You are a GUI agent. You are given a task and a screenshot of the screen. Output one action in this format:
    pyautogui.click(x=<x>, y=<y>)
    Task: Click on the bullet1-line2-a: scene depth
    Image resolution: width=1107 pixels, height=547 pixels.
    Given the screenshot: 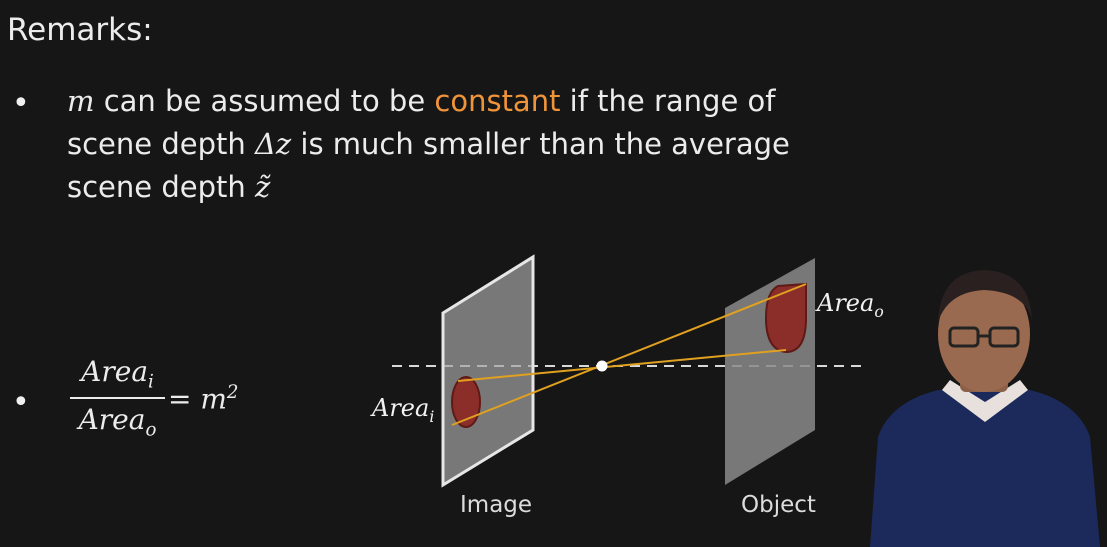 What is the action you would take?
    pyautogui.click(x=161, y=144)
    